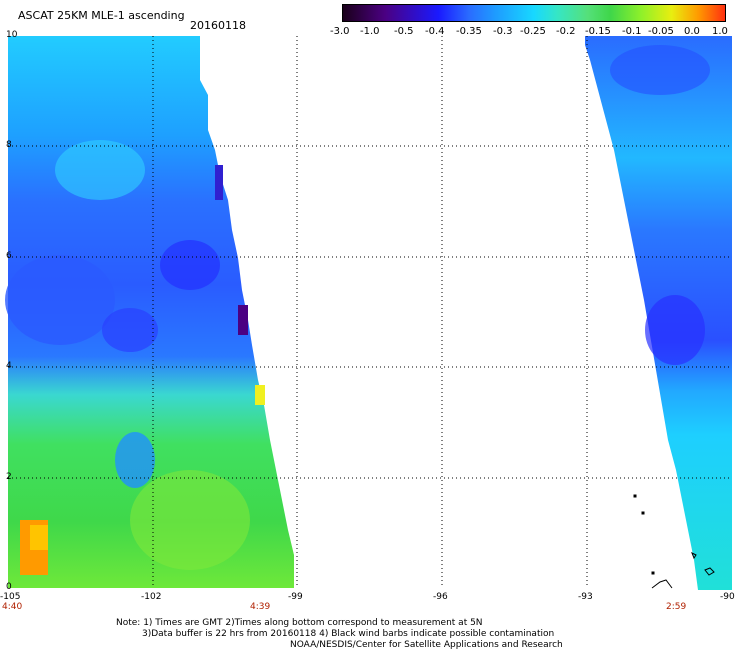  What do you see at coordinates (260, 607) in the screenshot?
I see `time-label-mid: 4:39` at bounding box center [260, 607].